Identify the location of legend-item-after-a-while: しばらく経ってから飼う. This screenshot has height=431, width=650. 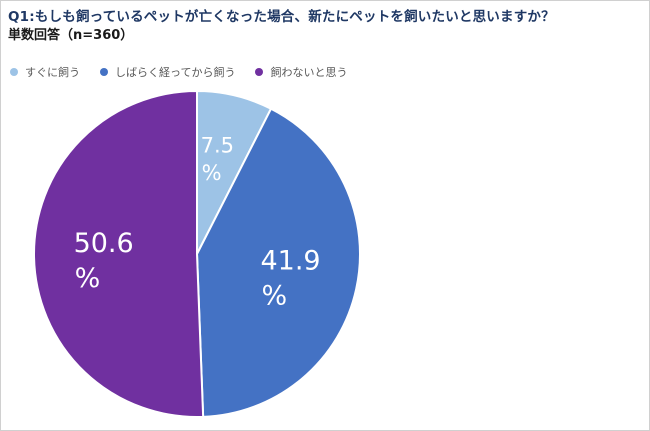
(167, 72).